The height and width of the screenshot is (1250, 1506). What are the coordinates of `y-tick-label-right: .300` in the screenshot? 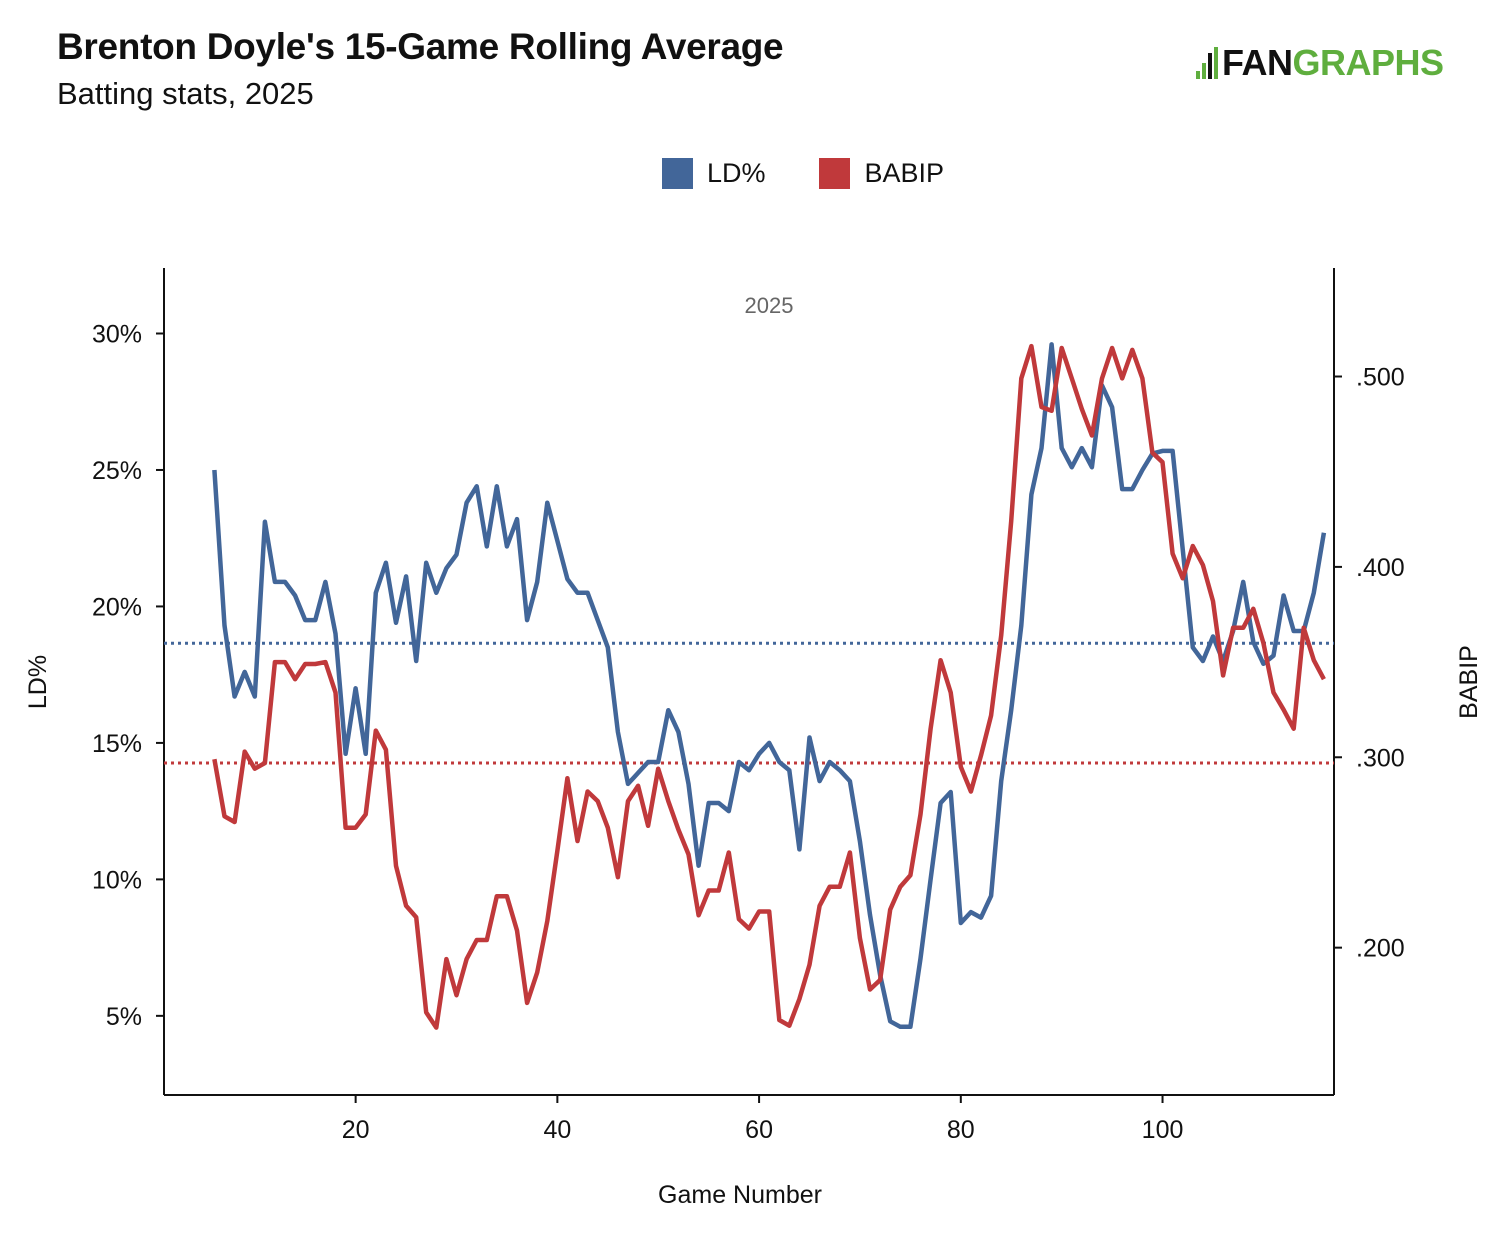 It's located at (1380, 758).